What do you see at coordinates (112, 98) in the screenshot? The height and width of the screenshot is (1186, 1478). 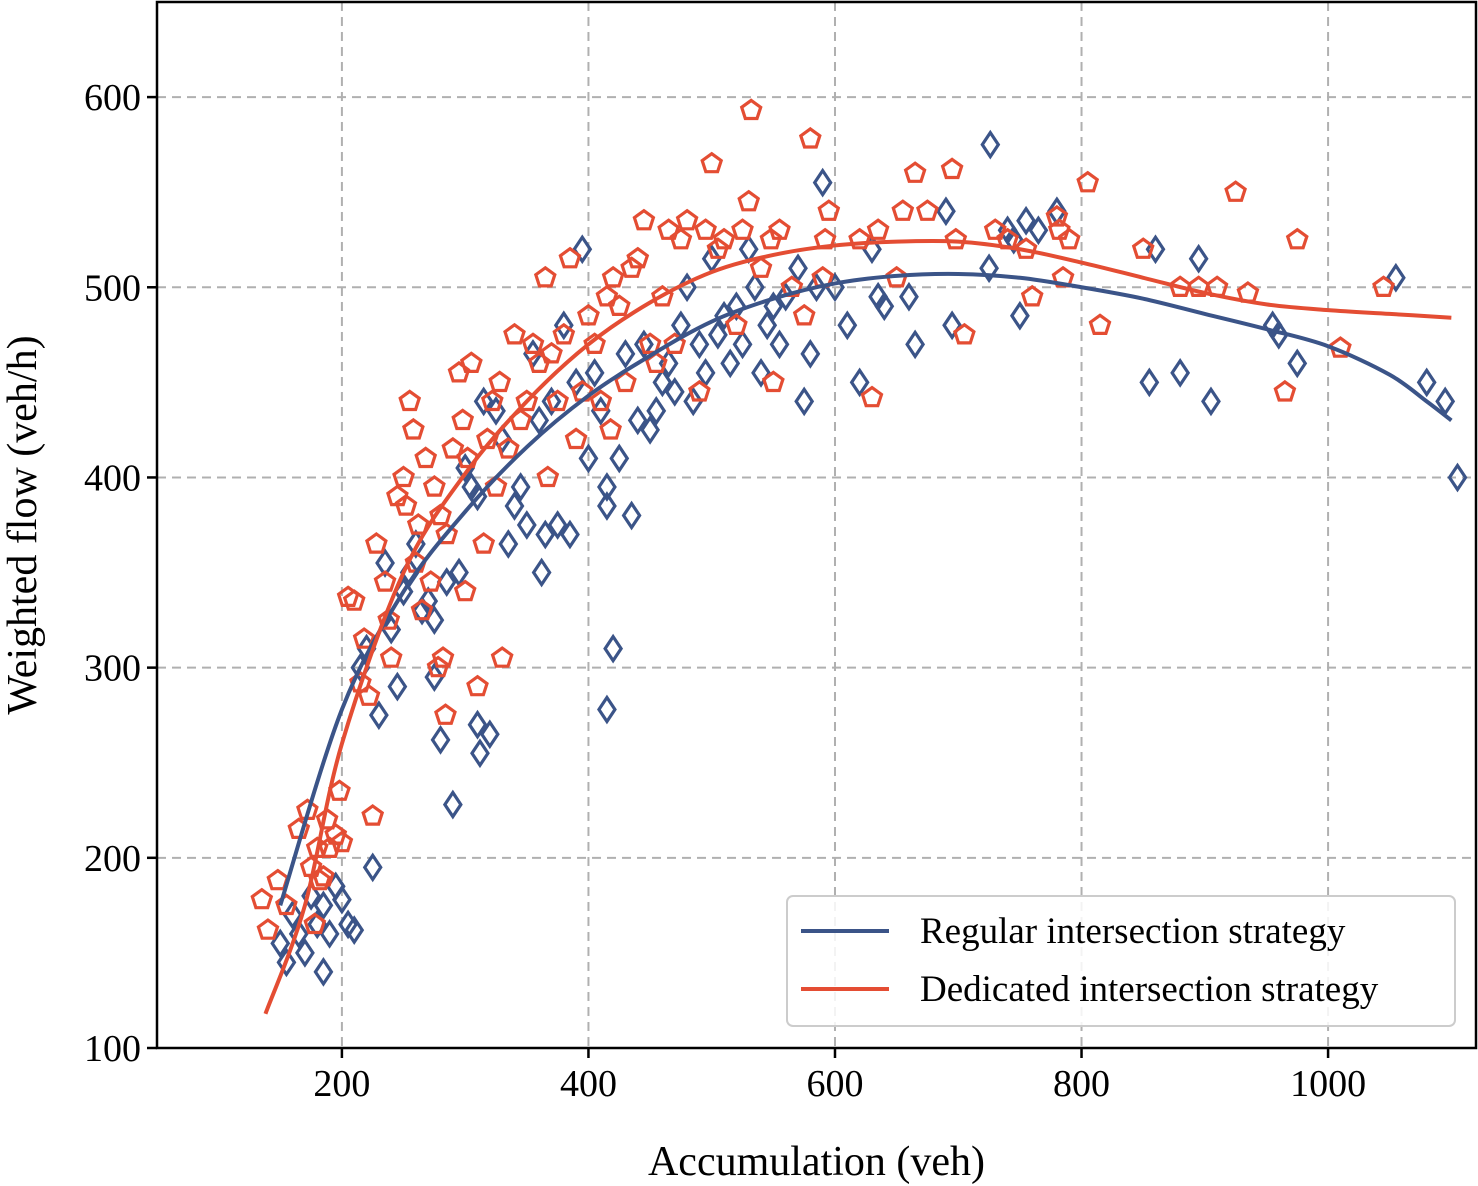 I see `y-tick-label: 600` at bounding box center [112, 98].